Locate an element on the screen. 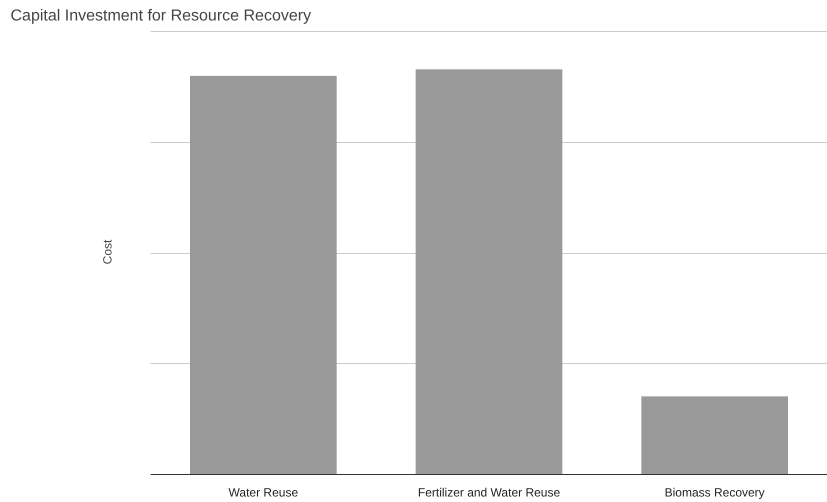 The height and width of the screenshot is (502, 827). x-tick-label: Water Reuse is located at coordinates (263, 493).